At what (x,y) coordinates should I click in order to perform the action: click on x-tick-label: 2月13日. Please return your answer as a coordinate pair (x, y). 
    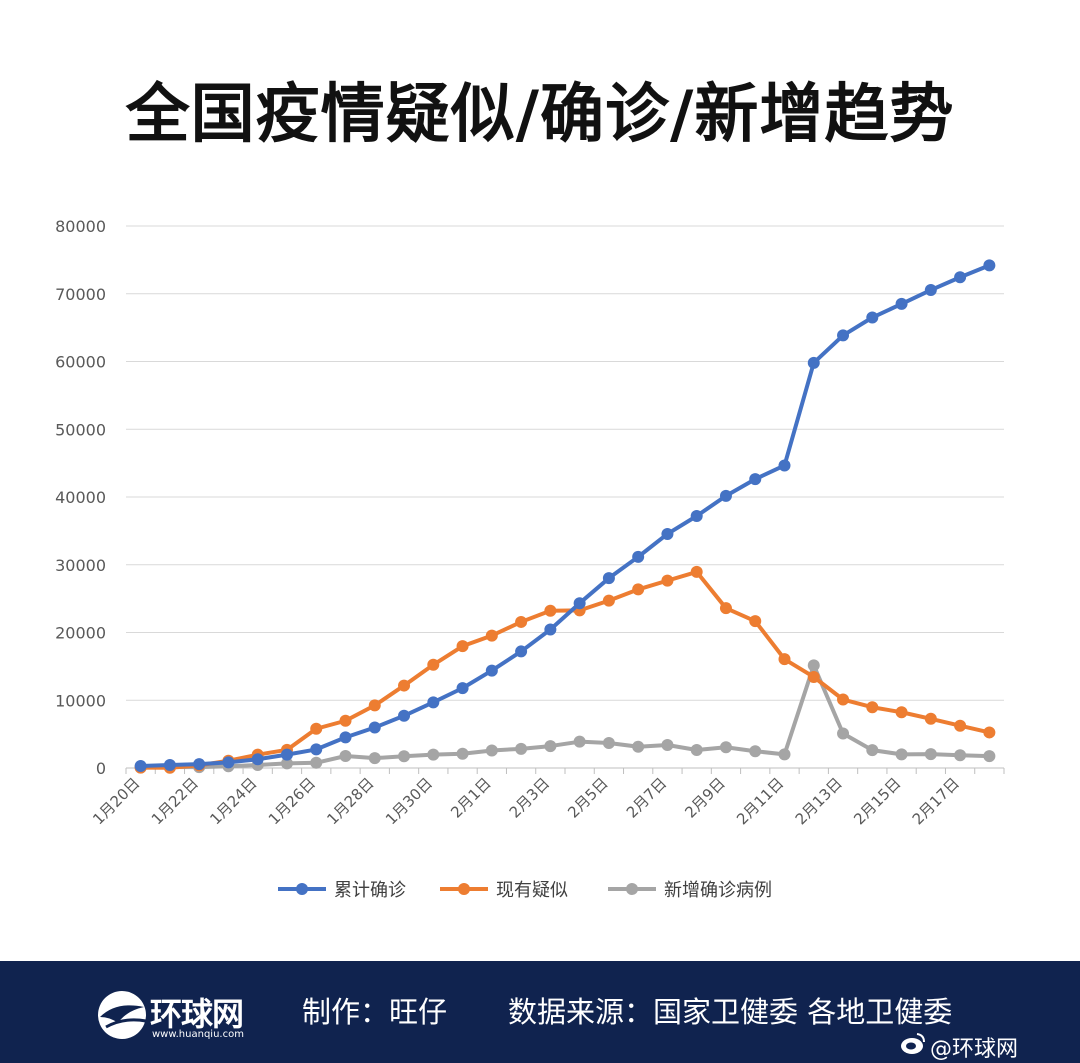
    Looking at the image, I should click on (819, 801).